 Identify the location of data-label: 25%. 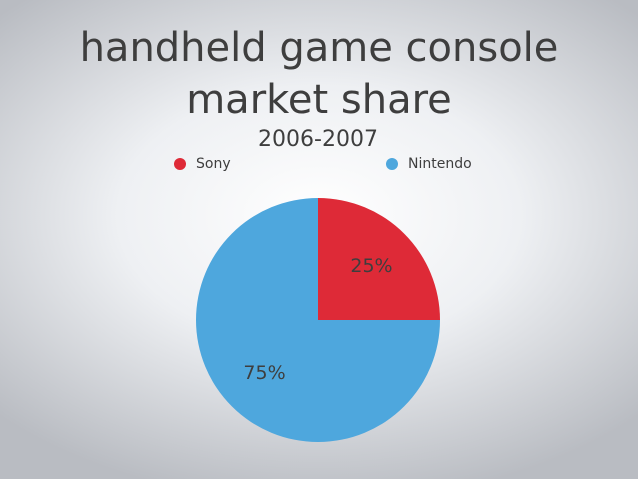
(371, 266).